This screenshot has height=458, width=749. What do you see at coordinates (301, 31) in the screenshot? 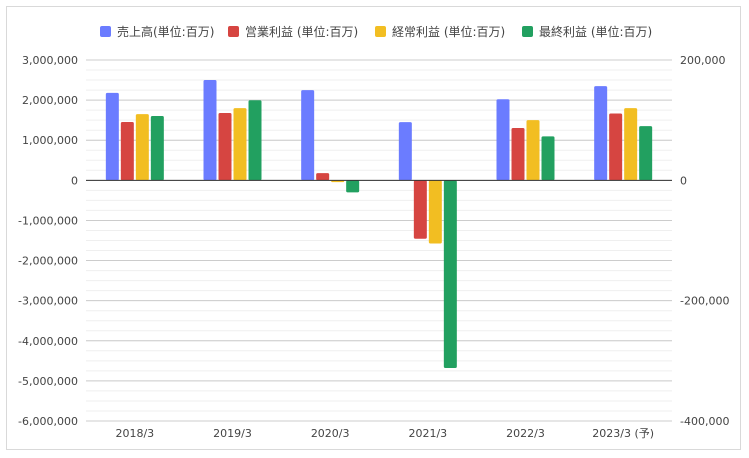
I see `legend-label: 営業利益 (単位:百万)` at bounding box center [301, 31].